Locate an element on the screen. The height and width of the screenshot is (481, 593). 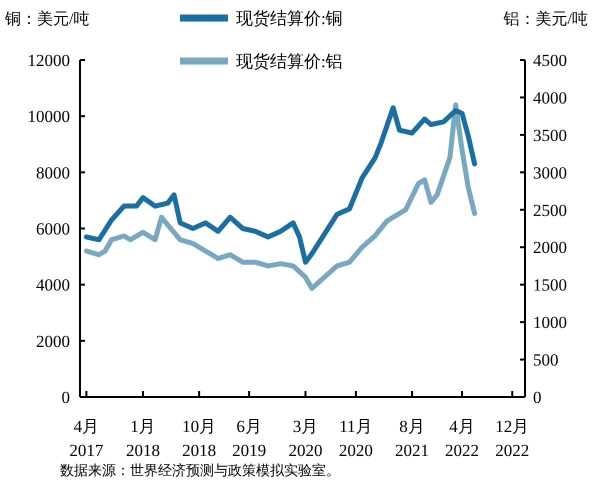
x-tick-label: 1月 2018 is located at coordinates (143, 438).